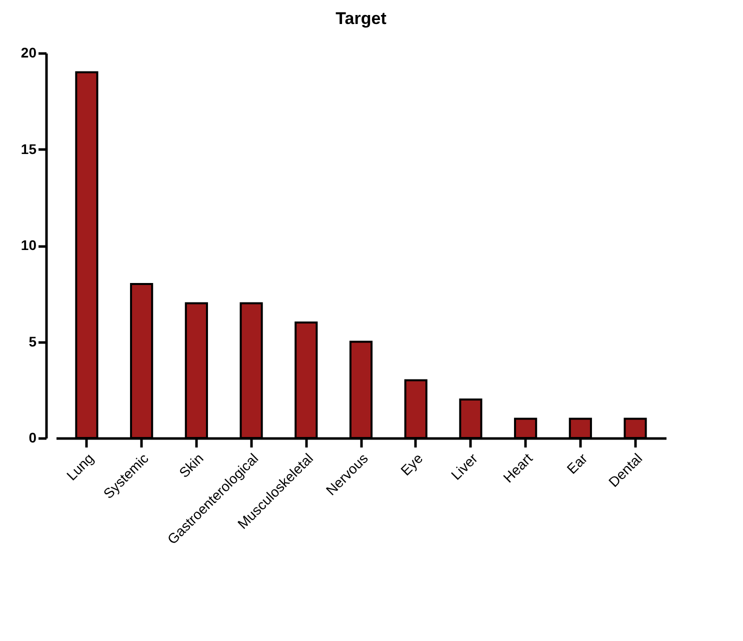  Describe the element at coordinates (32, 341) in the screenshot. I see `y-tick-label: 5` at that location.